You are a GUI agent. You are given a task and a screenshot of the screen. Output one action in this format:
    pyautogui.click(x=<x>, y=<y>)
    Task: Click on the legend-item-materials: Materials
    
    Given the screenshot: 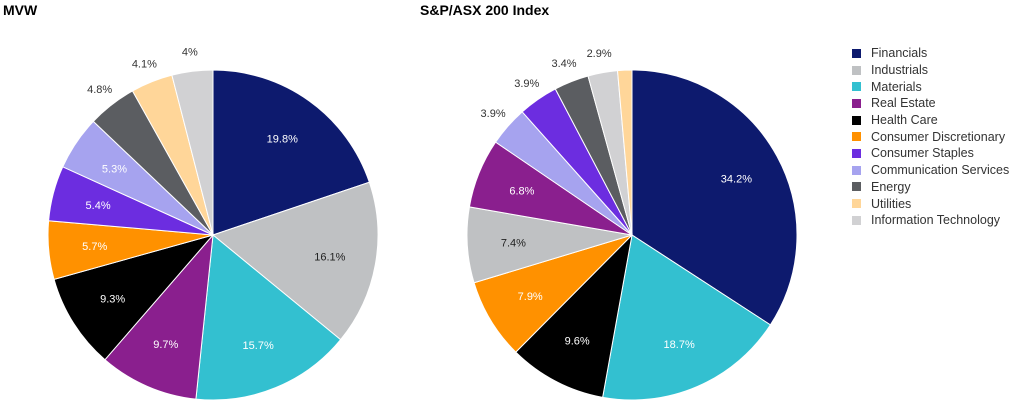 What is the action you would take?
    pyautogui.click(x=930, y=86)
    